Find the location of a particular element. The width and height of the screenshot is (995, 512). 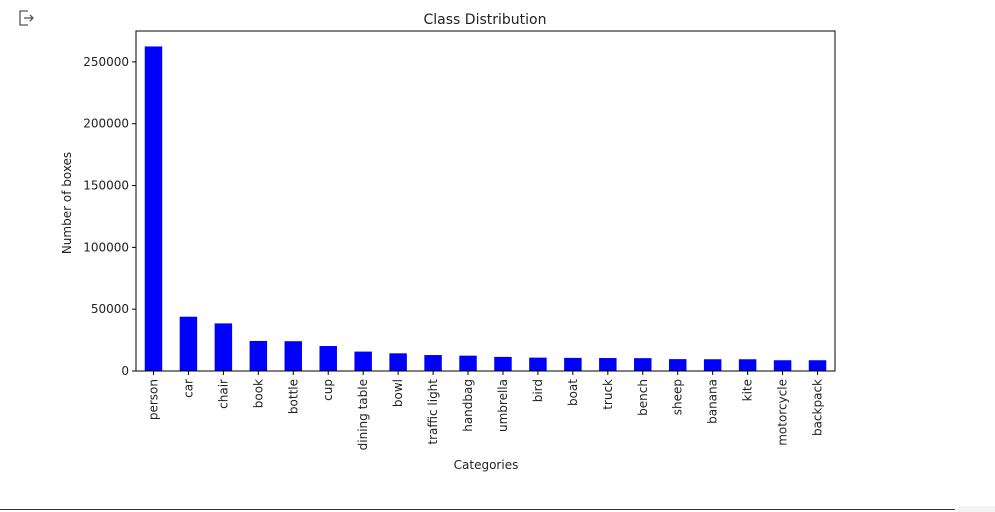

bar-person is located at coordinates (153, 209).